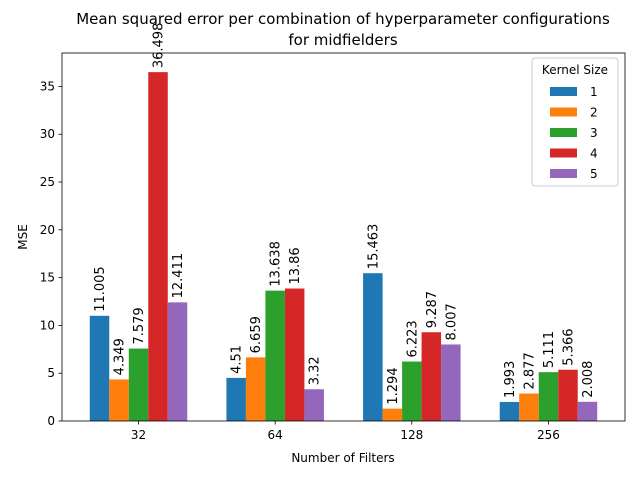 The image size is (640, 480). I want to click on data-label-32-kernel-3: 7.579, so click(139, 325).